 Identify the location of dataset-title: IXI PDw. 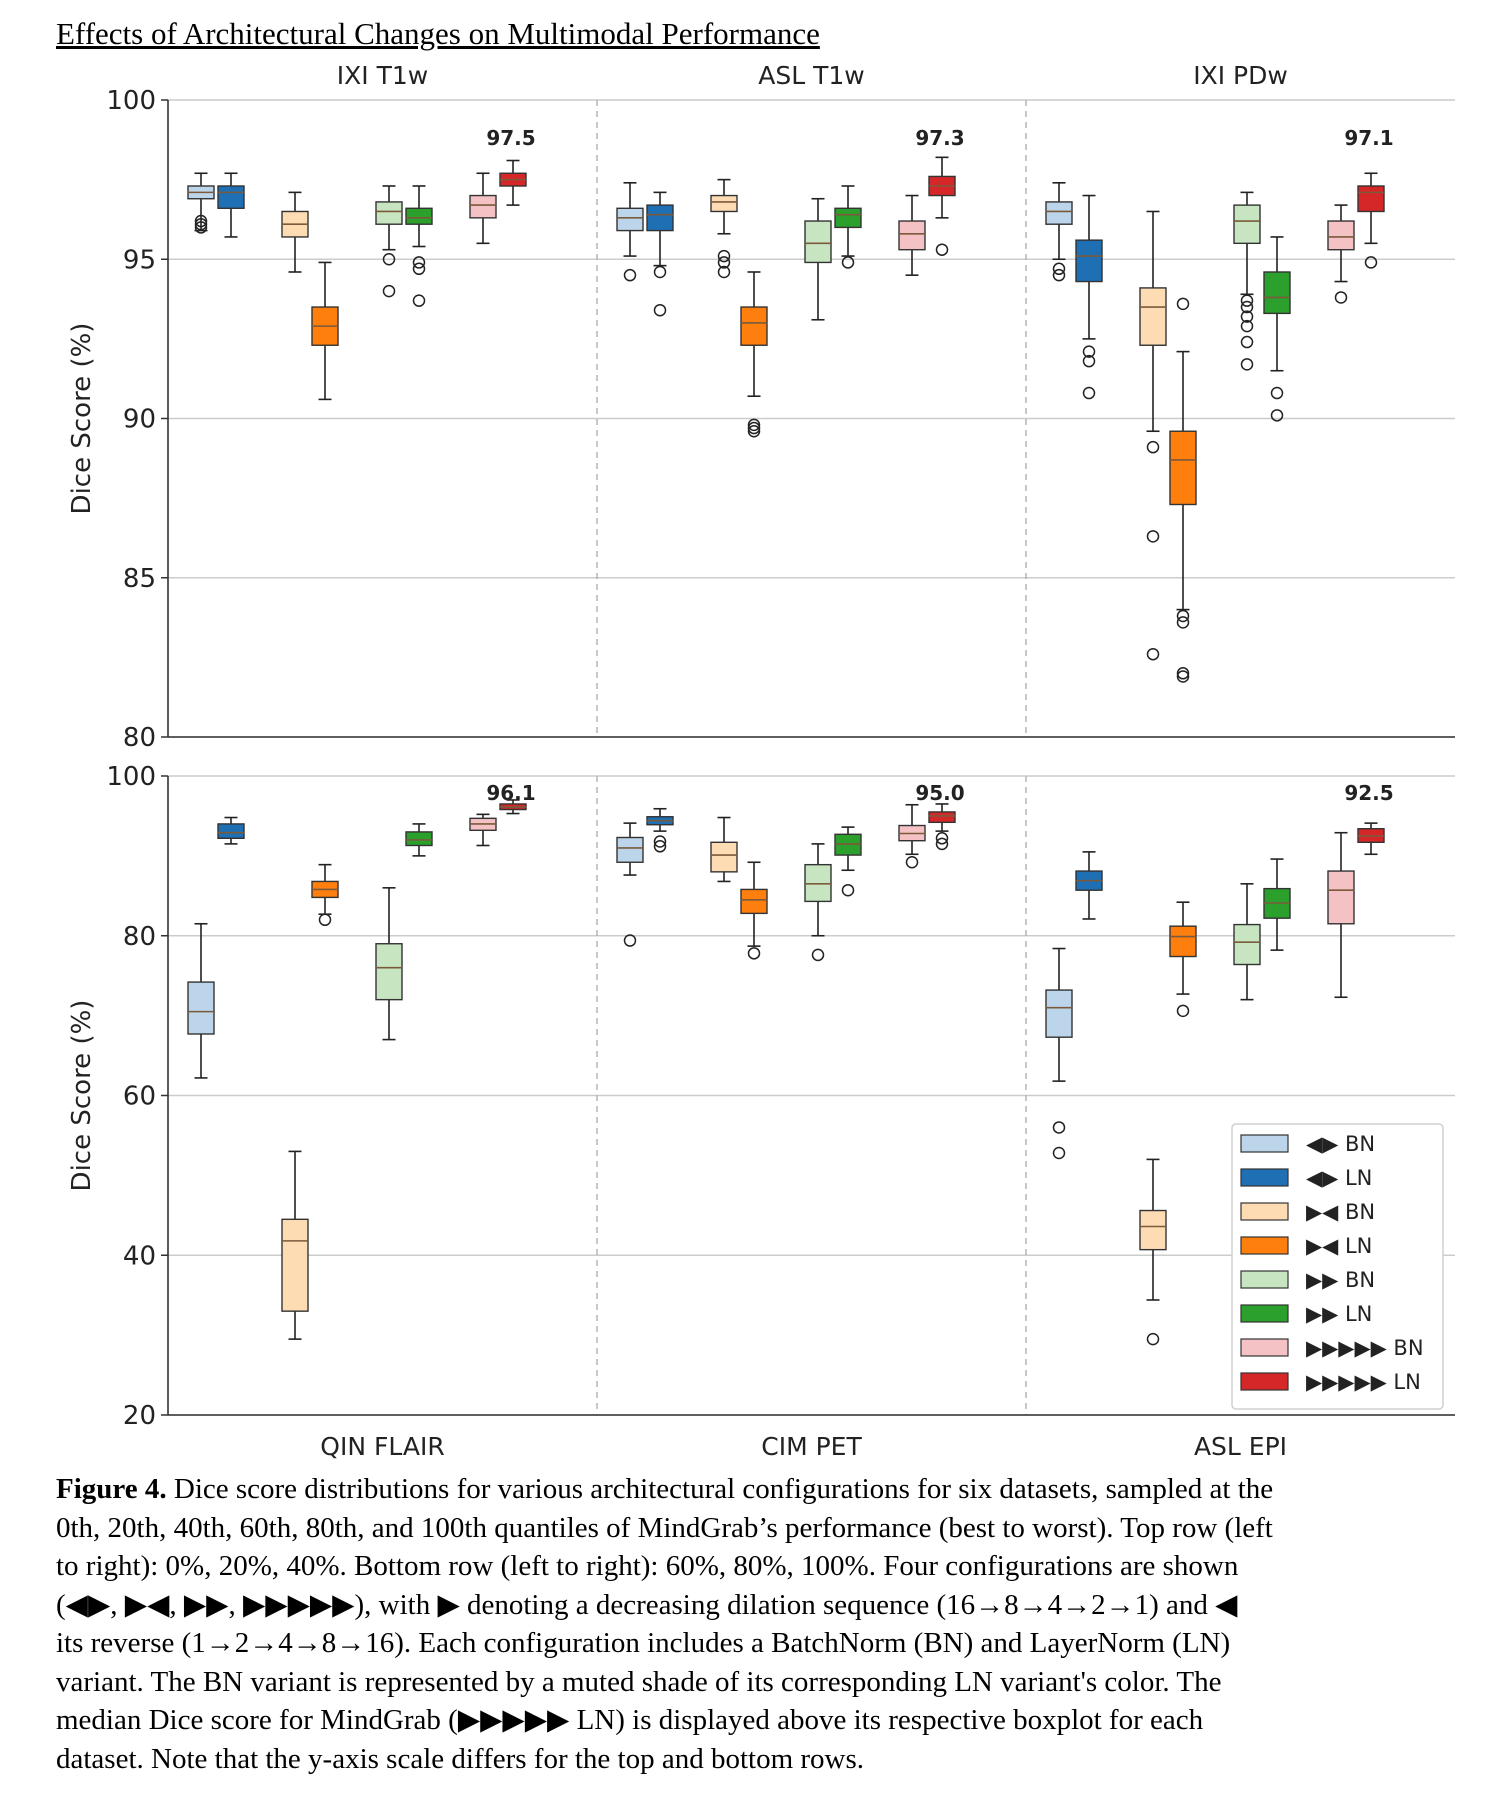
(1240, 75).